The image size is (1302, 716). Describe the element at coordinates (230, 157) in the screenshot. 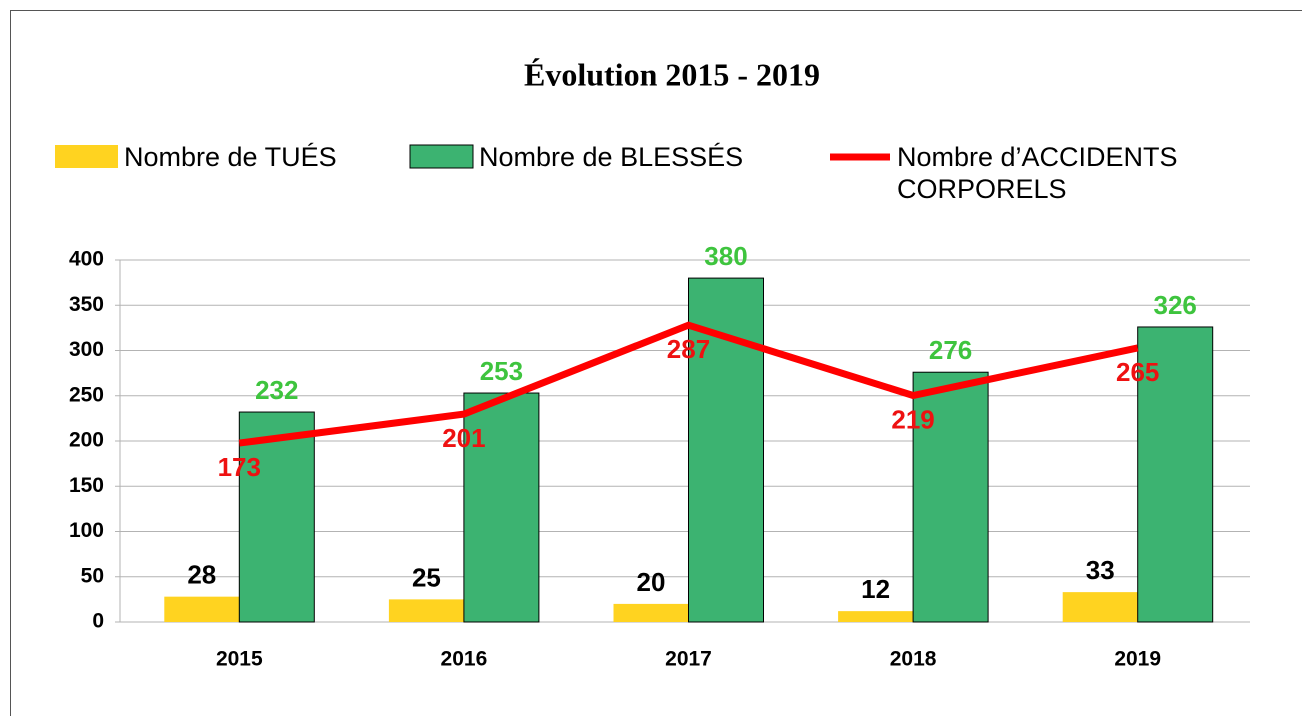

I see `legend-label: Nombre de TUÉS` at that location.